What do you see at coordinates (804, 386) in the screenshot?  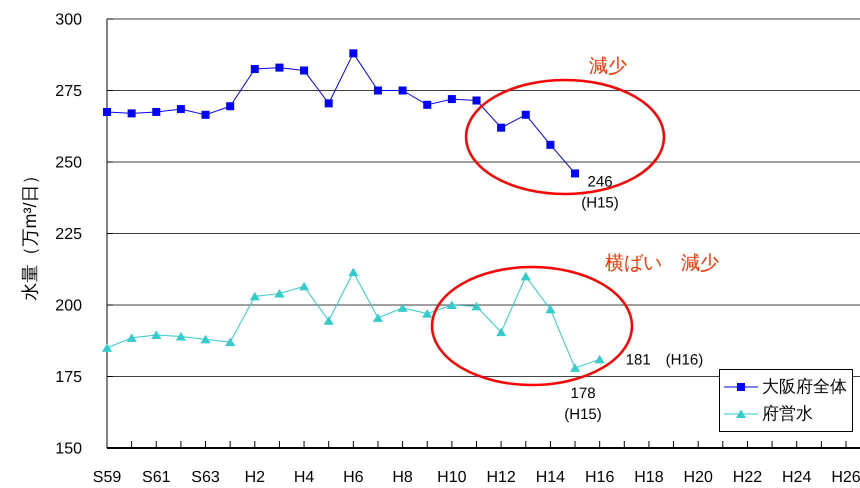 I see `legend-label: 大阪府全体` at bounding box center [804, 386].